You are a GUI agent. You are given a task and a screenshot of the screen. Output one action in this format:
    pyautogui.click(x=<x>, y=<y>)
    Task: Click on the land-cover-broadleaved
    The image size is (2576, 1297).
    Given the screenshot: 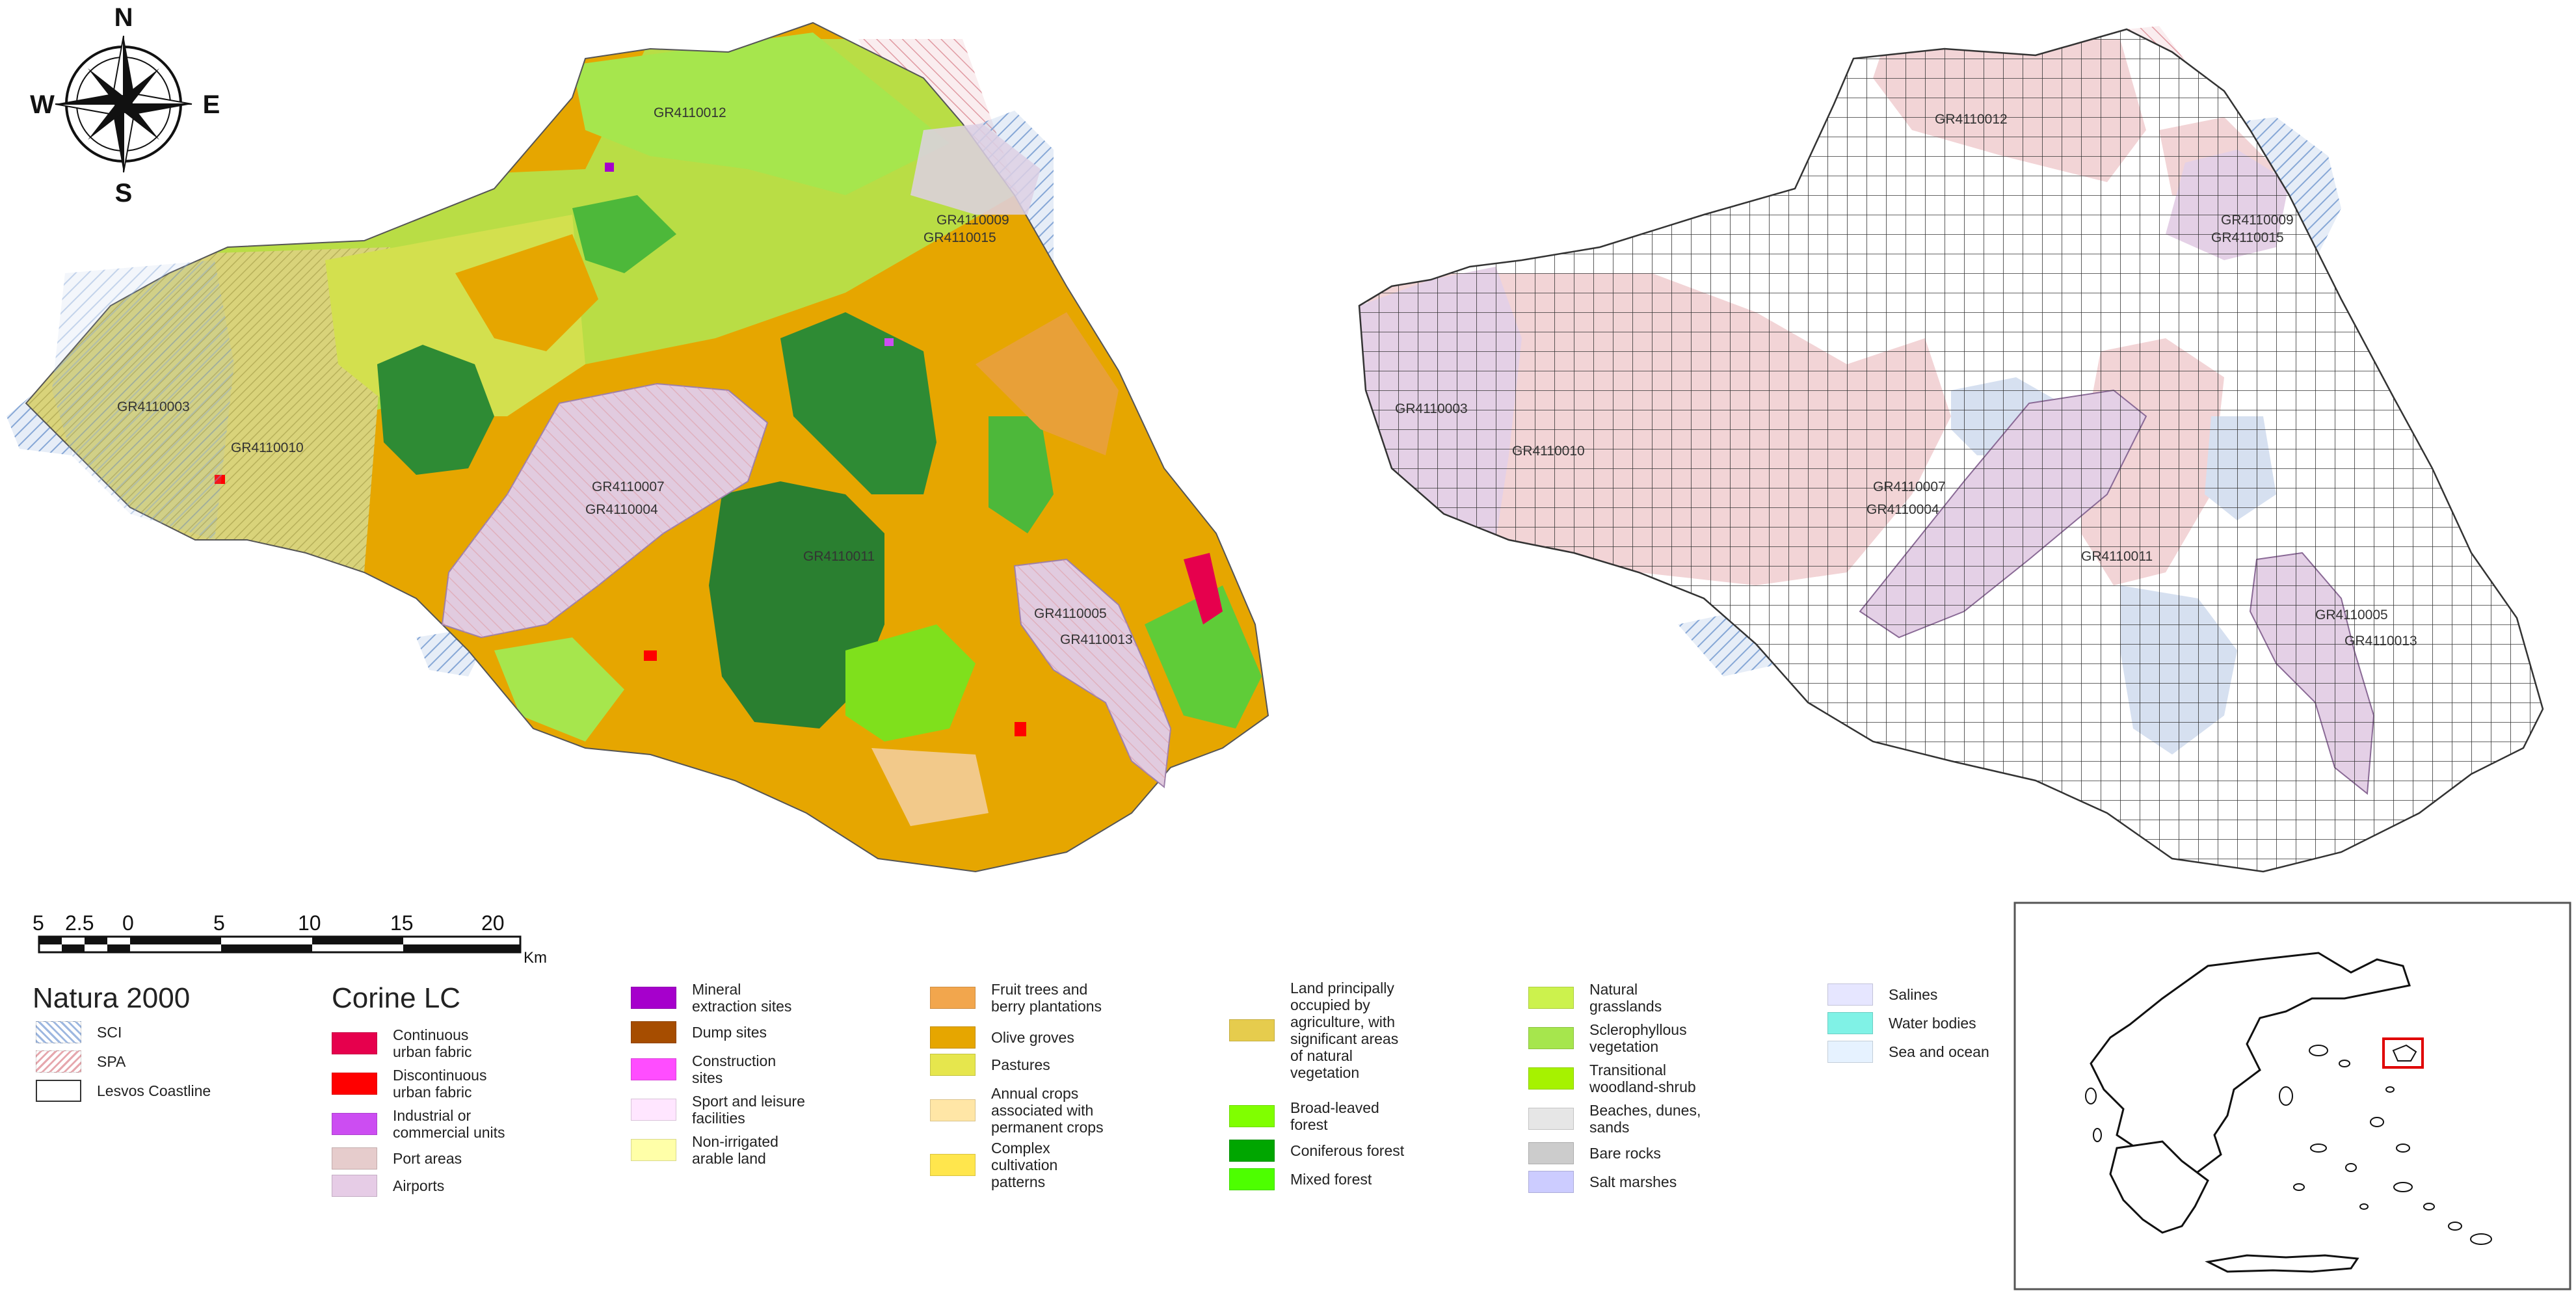 What is the action you would take?
    pyautogui.click(x=911, y=683)
    